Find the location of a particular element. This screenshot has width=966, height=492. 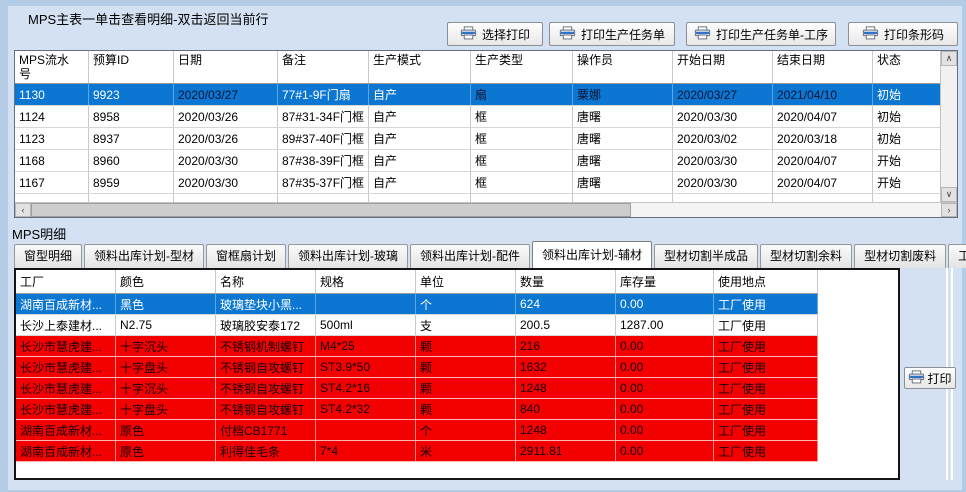

table-row-1: 湖南百成新材... 黑色 玻璃垫块小黑... 个 624 0.00 工厂使用 is located at coordinates (417, 304).